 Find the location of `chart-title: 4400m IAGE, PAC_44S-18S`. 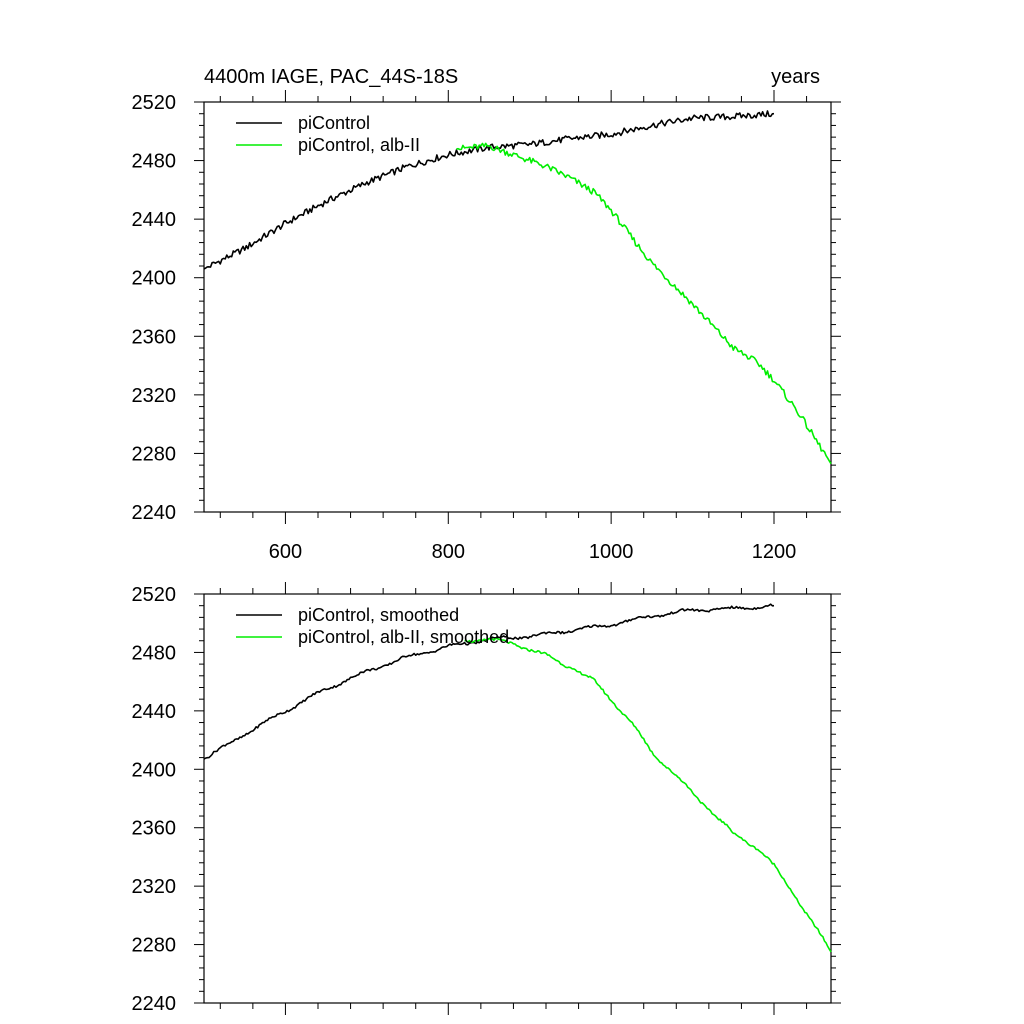

chart-title: 4400m IAGE, PAC_44S-18S is located at coordinates (331, 77).